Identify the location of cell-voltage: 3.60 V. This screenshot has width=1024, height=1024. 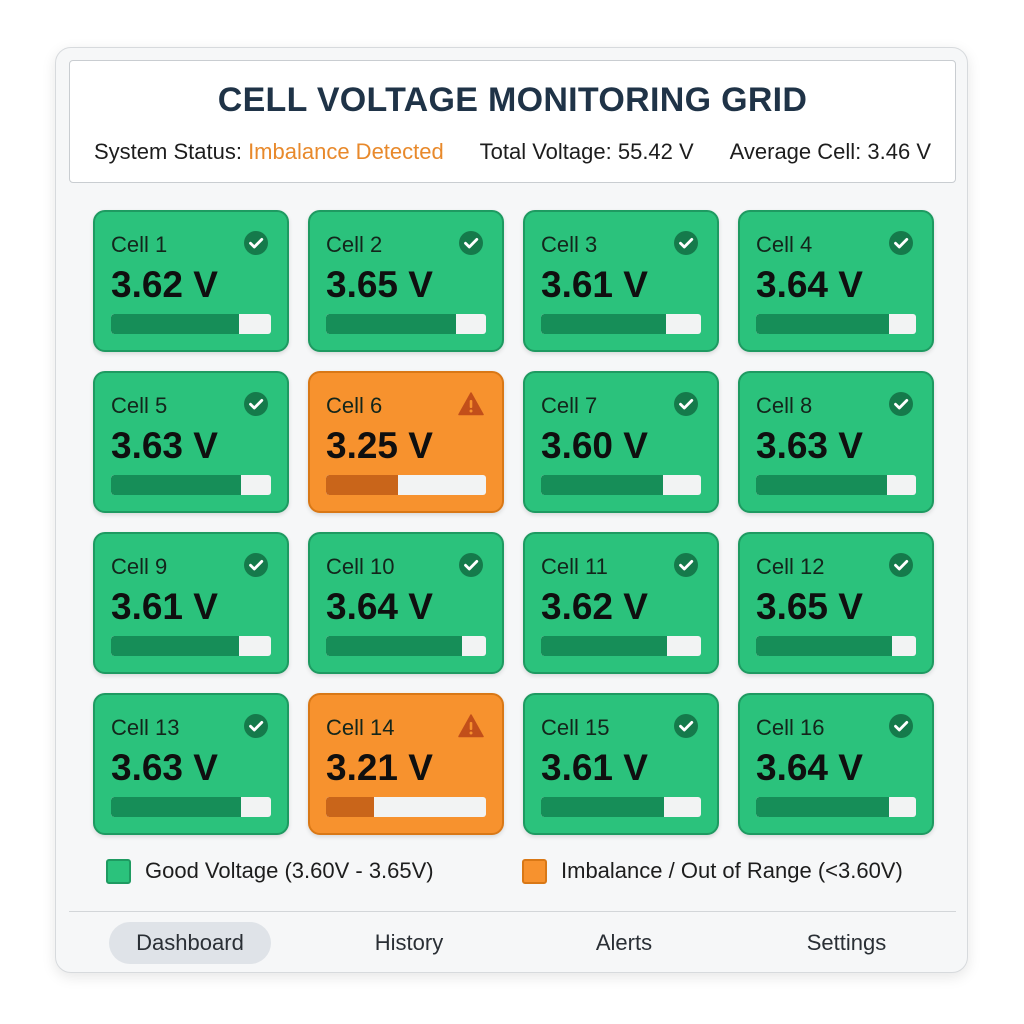
(594, 445).